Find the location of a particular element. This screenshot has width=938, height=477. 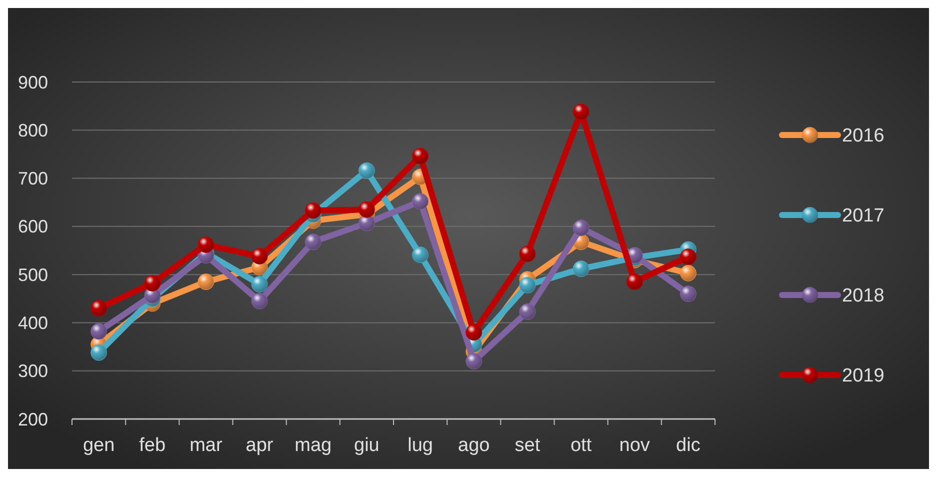

y-tick-label: 300 is located at coordinates (33, 371).